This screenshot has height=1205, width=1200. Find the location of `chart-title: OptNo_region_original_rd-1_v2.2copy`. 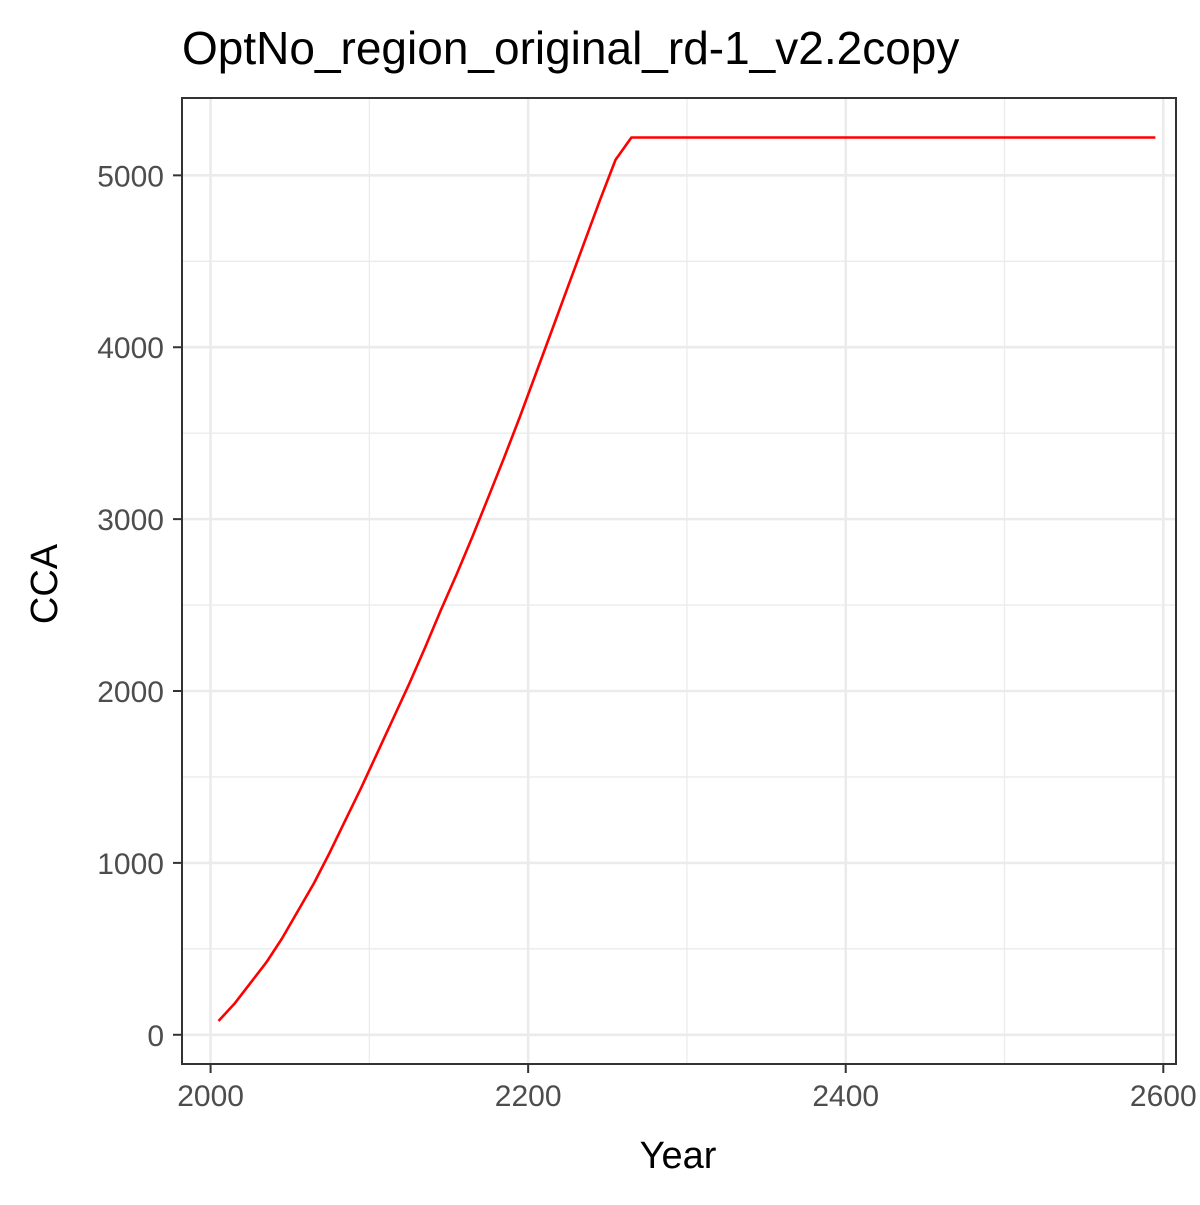

chart-title: OptNo_region_original_rd-1_v2.2copy is located at coordinates (570, 48).